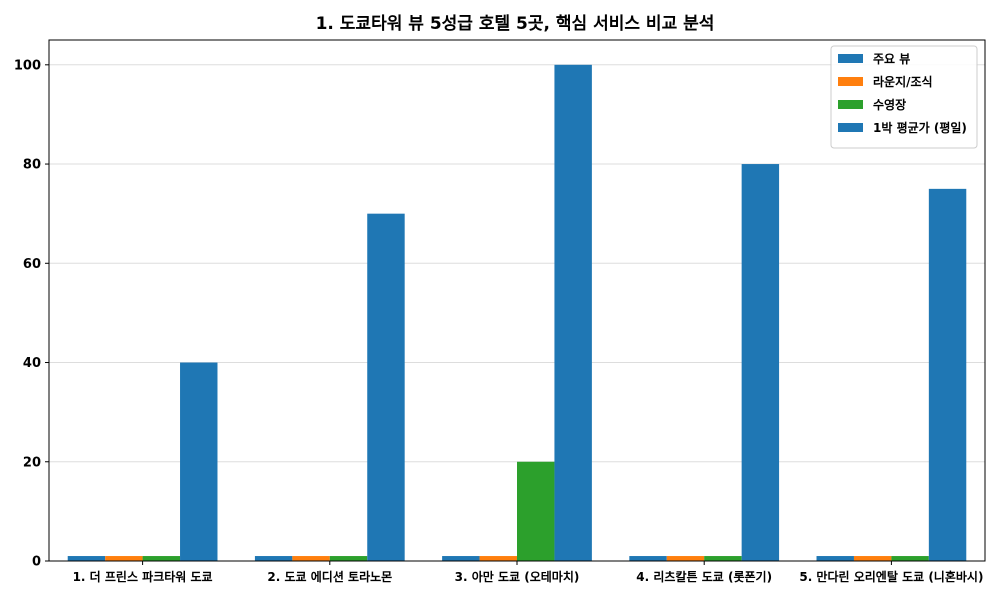 The width and height of the screenshot is (1000, 600). Describe the element at coordinates (515, 24) in the screenshot. I see `chart-title: 1. 도쿄타워 뷰 5성급 호텔 5곳, 핵심 서비스 비교 분석` at that location.